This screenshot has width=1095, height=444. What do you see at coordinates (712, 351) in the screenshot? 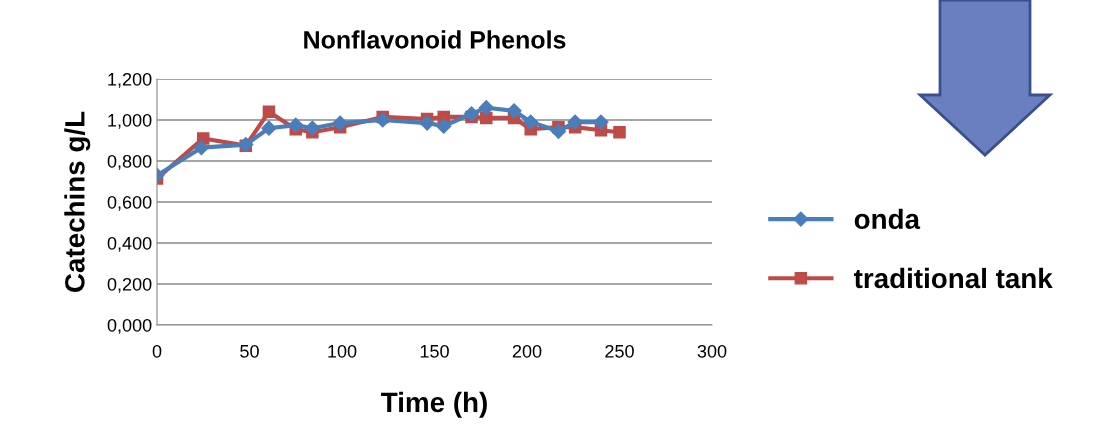
I see `x-tick-label: 300` at bounding box center [712, 351].